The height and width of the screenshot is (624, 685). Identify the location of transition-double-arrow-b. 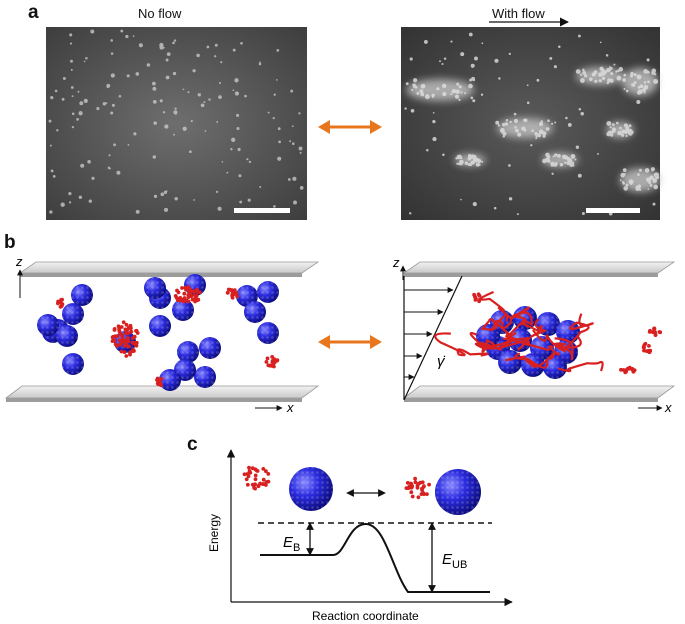
(350, 342).